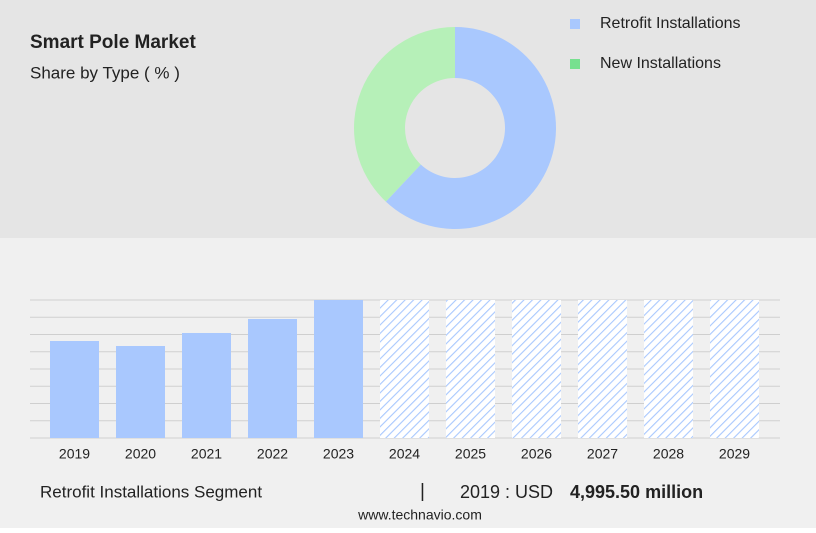 The image size is (816, 533). Describe the element at coordinates (272, 454) in the screenshot. I see `x-tick-label: 2022` at that location.